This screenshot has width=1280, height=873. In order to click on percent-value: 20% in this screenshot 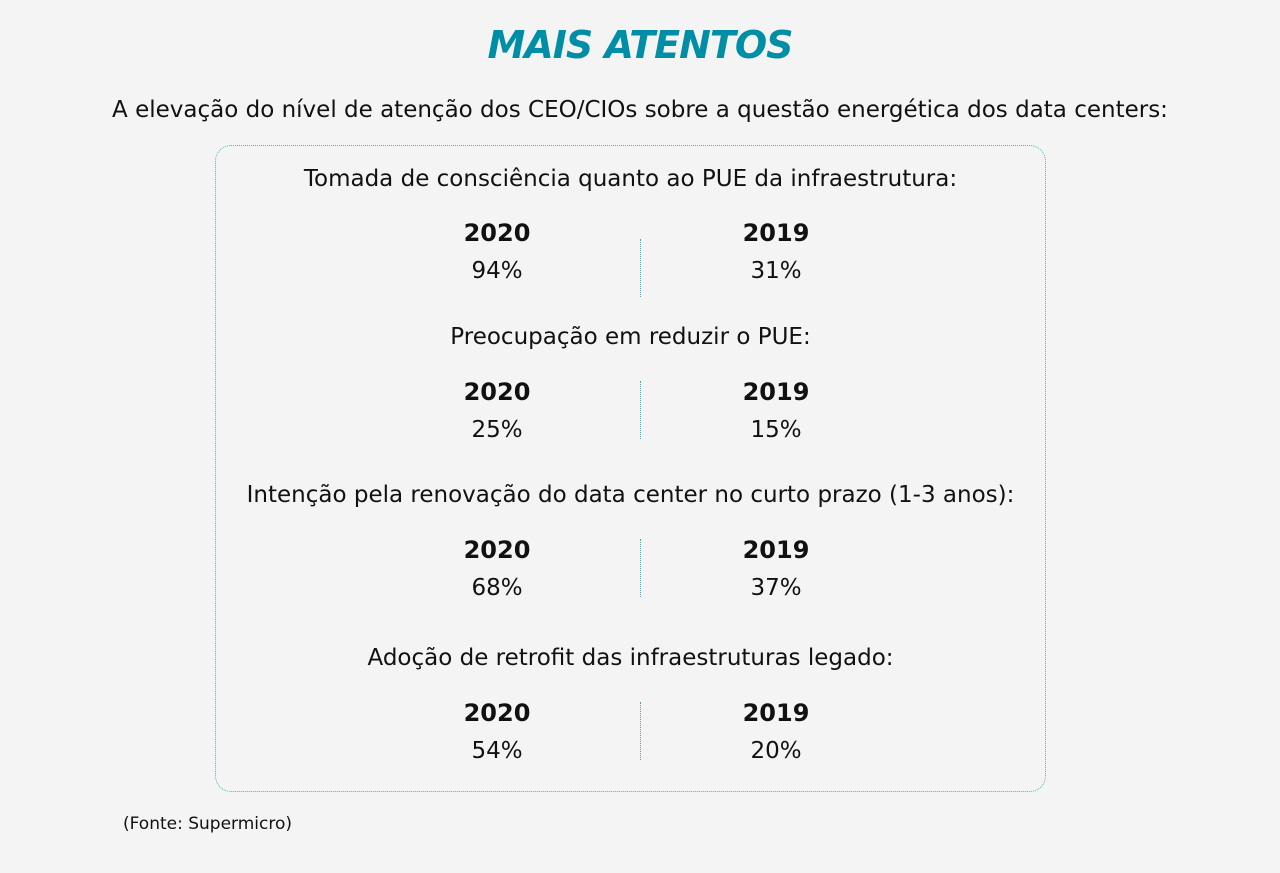, I will do `click(776, 751)`.